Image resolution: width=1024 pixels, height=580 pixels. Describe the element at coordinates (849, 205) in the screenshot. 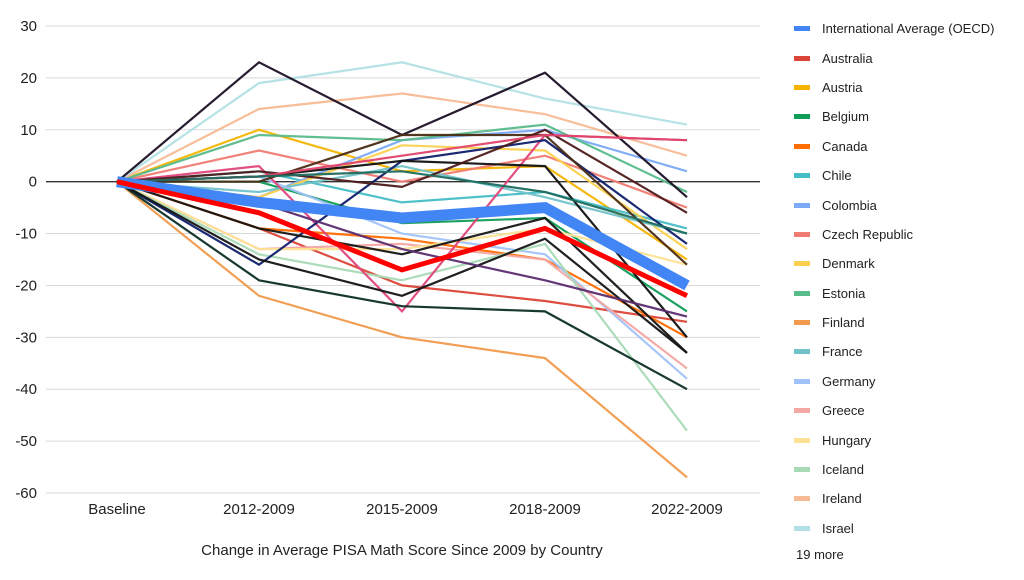

I see `legend-label: Colombia` at that location.